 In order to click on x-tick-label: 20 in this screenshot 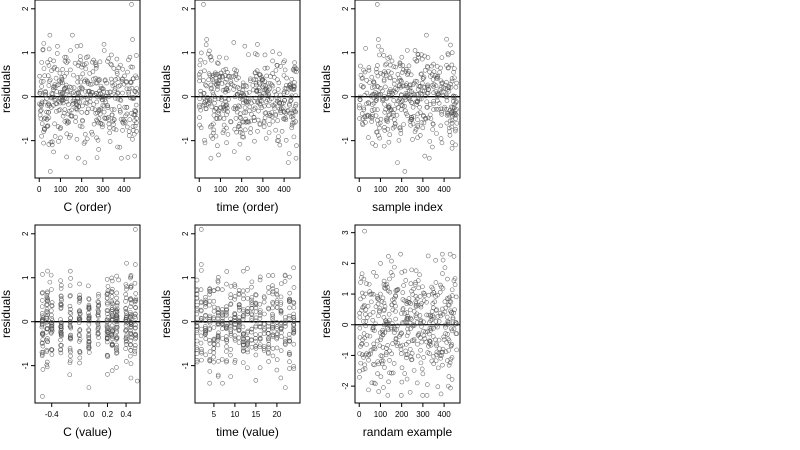, I will do `click(276, 414)`.